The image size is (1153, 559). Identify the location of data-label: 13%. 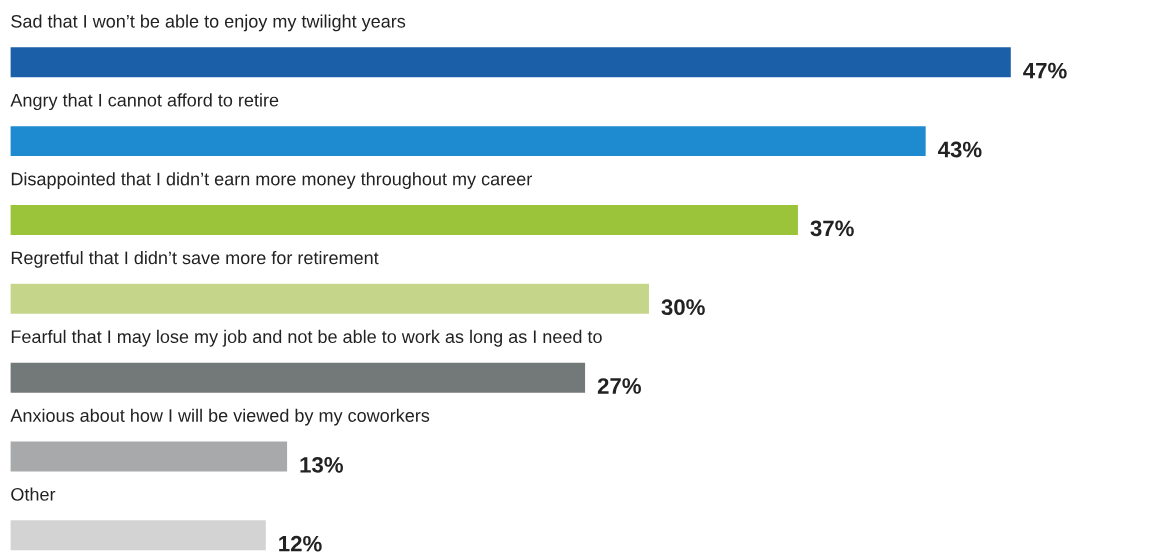
(321, 464).